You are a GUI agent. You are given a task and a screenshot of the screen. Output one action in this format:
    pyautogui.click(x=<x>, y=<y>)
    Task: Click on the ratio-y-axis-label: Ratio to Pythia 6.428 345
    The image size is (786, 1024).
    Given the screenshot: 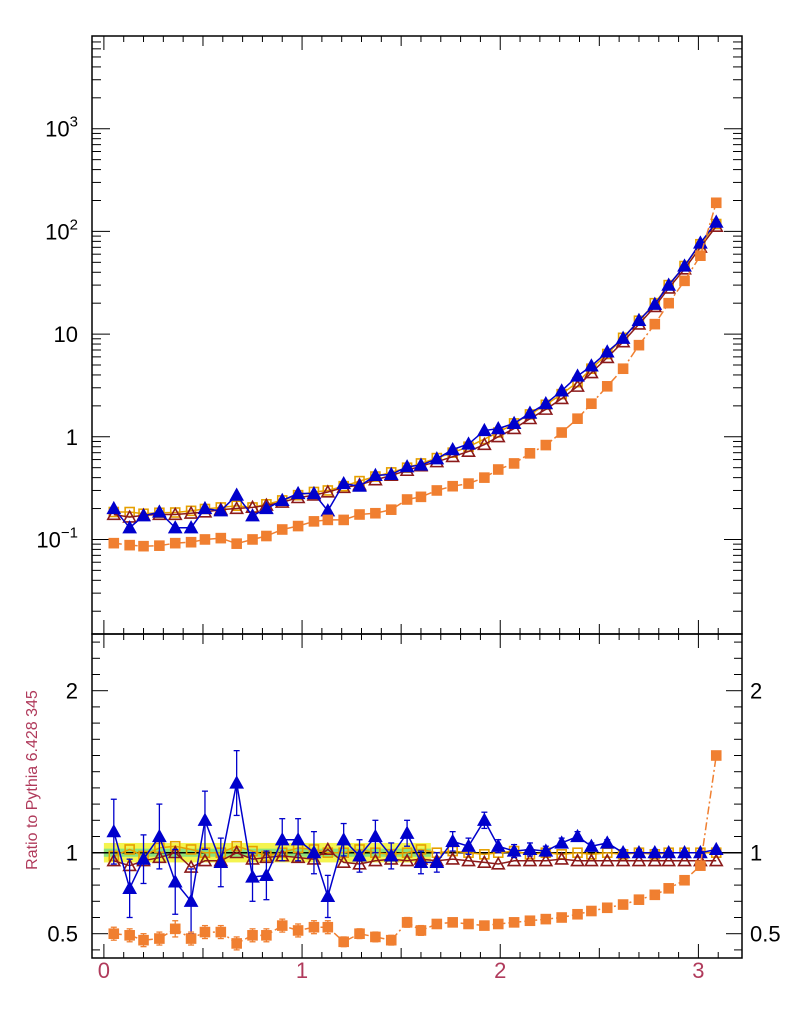 What is the action you would take?
    pyautogui.click(x=32, y=780)
    